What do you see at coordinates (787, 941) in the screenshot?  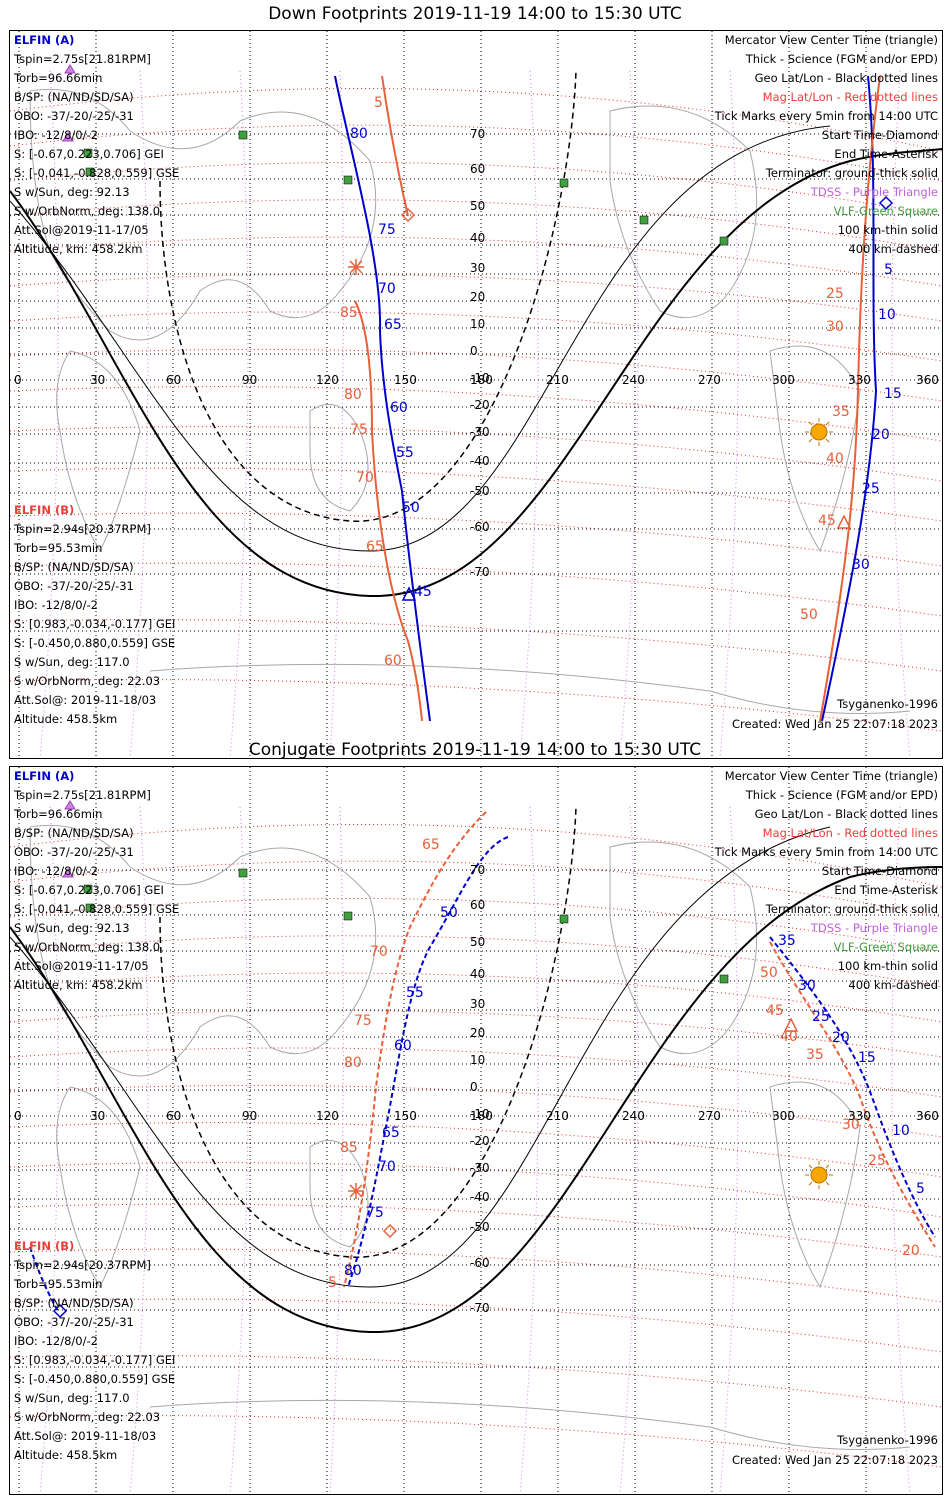 I see `elfin-a-tick-label: 35` at bounding box center [787, 941].